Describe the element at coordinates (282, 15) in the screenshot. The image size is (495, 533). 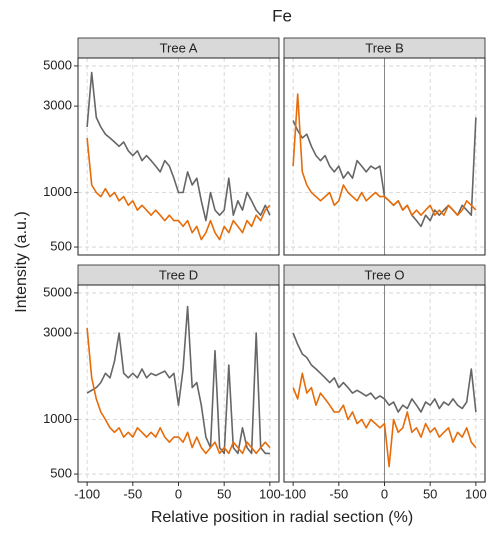
I see `figure-title: Fe` at that location.